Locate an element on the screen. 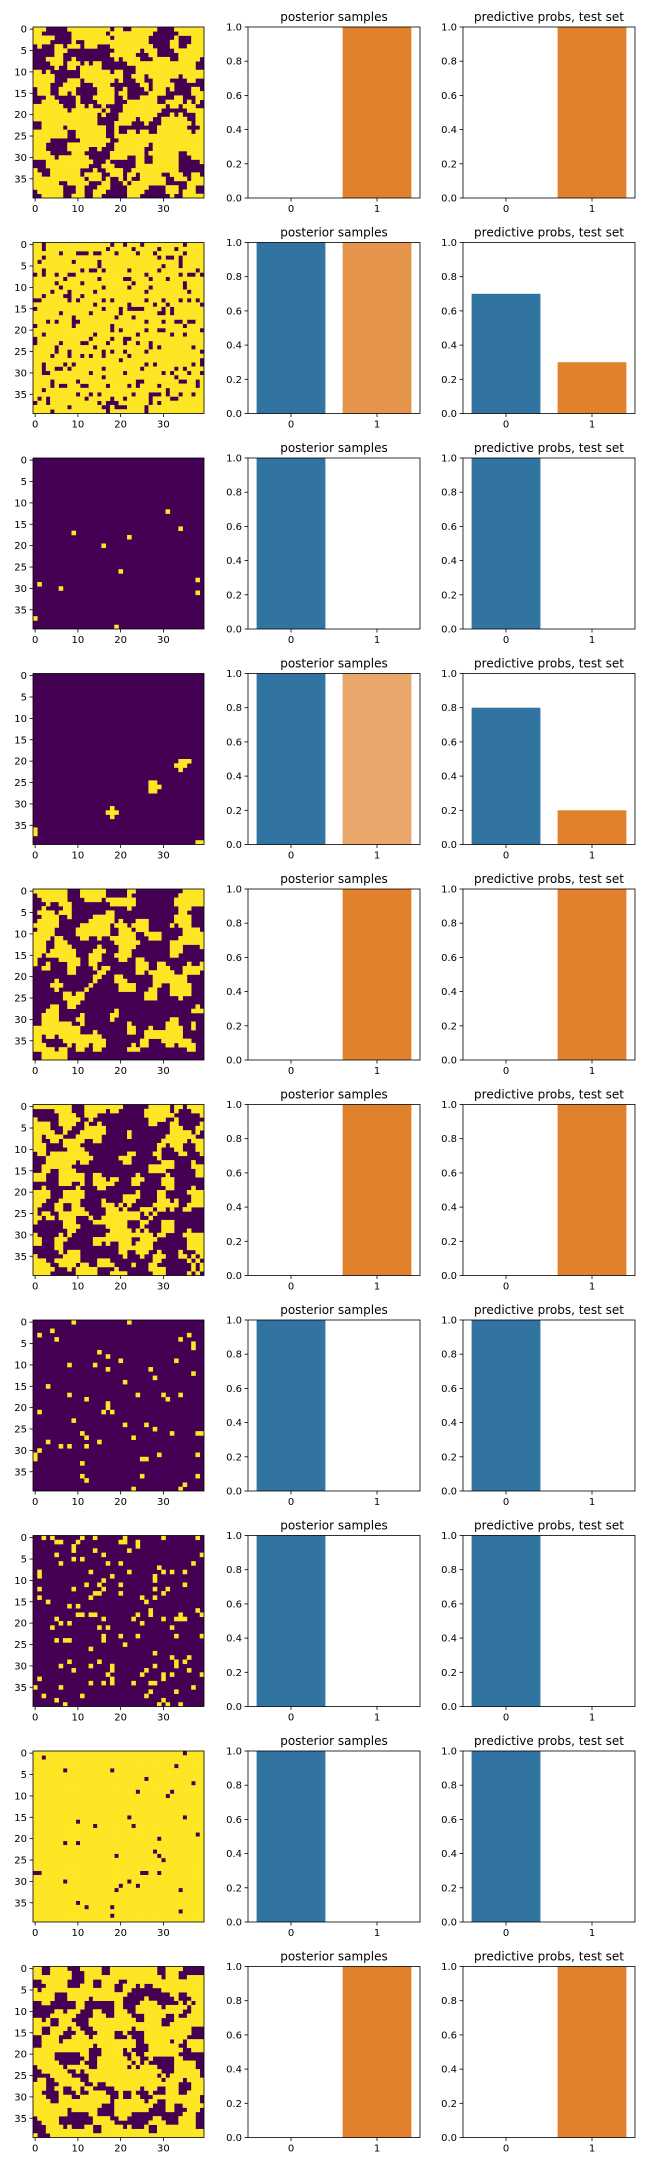 The height and width of the screenshot is (2160, 648). y-tick-label: 0.8 is located at coordinates (234, 924).